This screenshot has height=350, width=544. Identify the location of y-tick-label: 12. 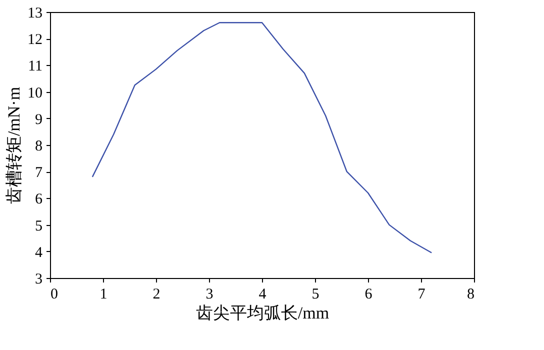
(35, 40).